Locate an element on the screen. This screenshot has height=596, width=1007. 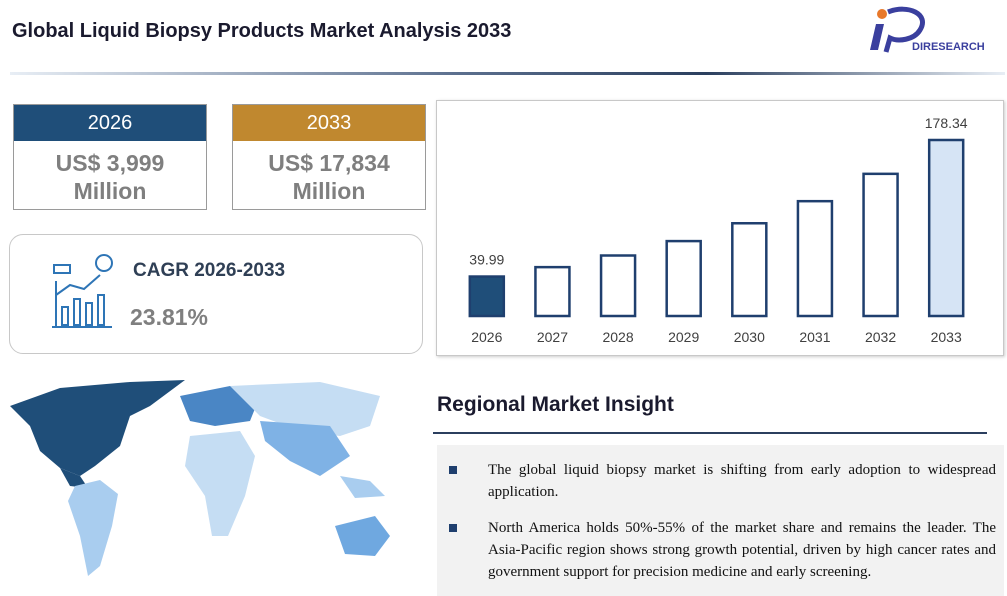
value-card: 2033 US$ 17,834 Million is located at coordinates (329, 157).